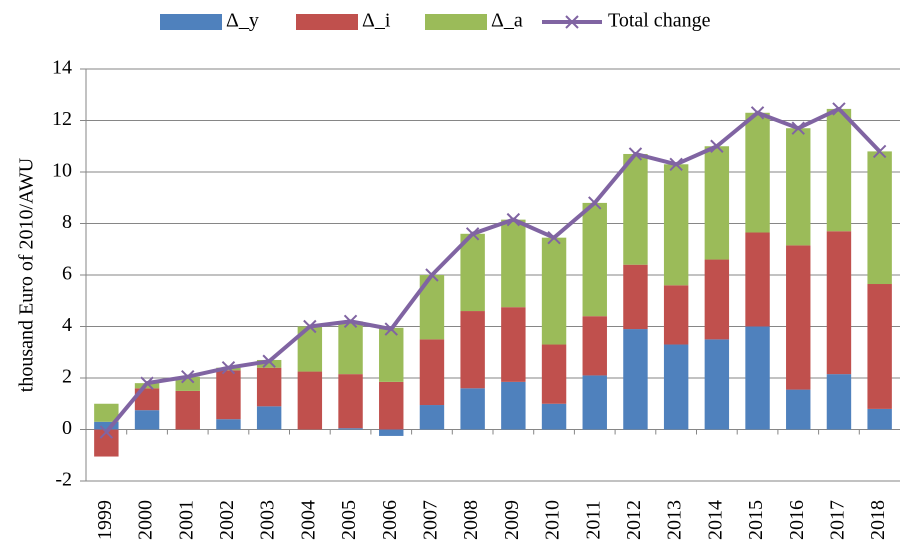 The image size is (903, 555). Describe the element at coordinates (62, 119) in the screenshot. I see `y-tick-label: 12` at that location.